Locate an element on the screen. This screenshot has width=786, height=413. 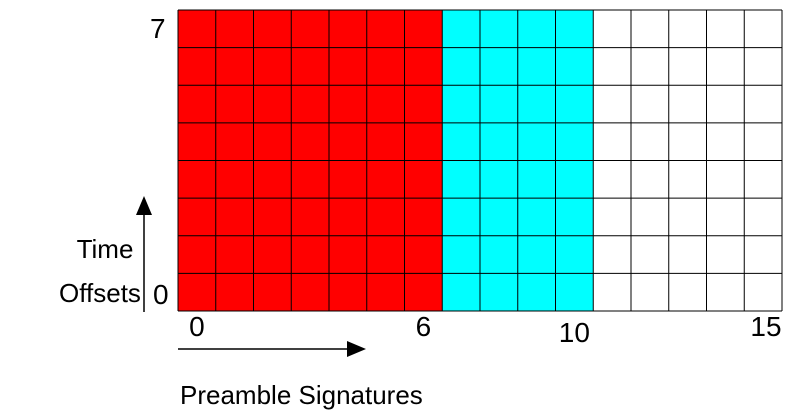
y-bottom-label: 0 is located at coordinates (161, 294).